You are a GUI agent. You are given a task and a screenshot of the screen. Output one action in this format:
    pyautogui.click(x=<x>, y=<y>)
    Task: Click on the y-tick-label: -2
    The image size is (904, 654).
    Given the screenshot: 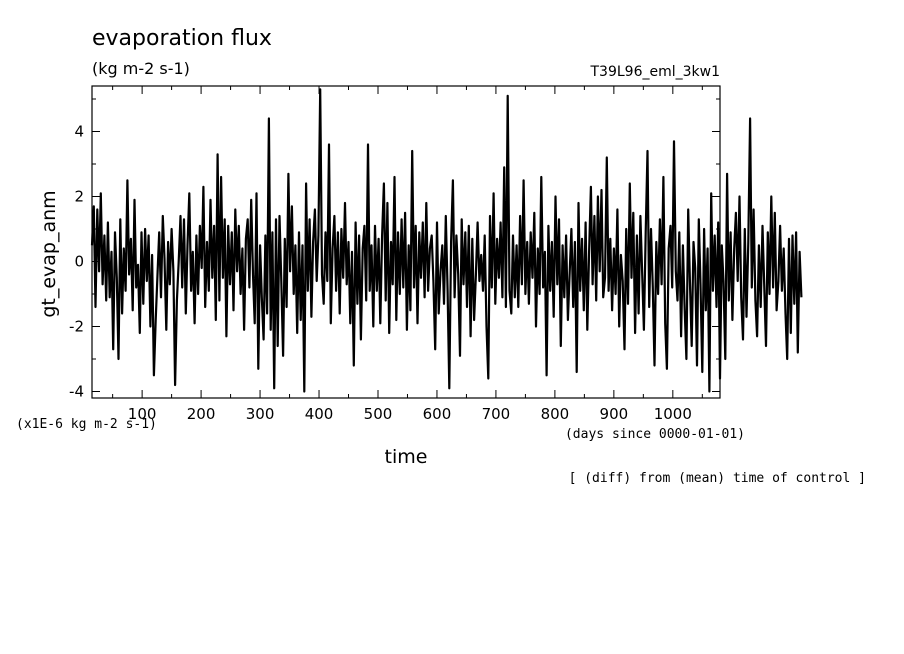 What is the action you would take?
    pyautogui.click(x=76, y=327)
    